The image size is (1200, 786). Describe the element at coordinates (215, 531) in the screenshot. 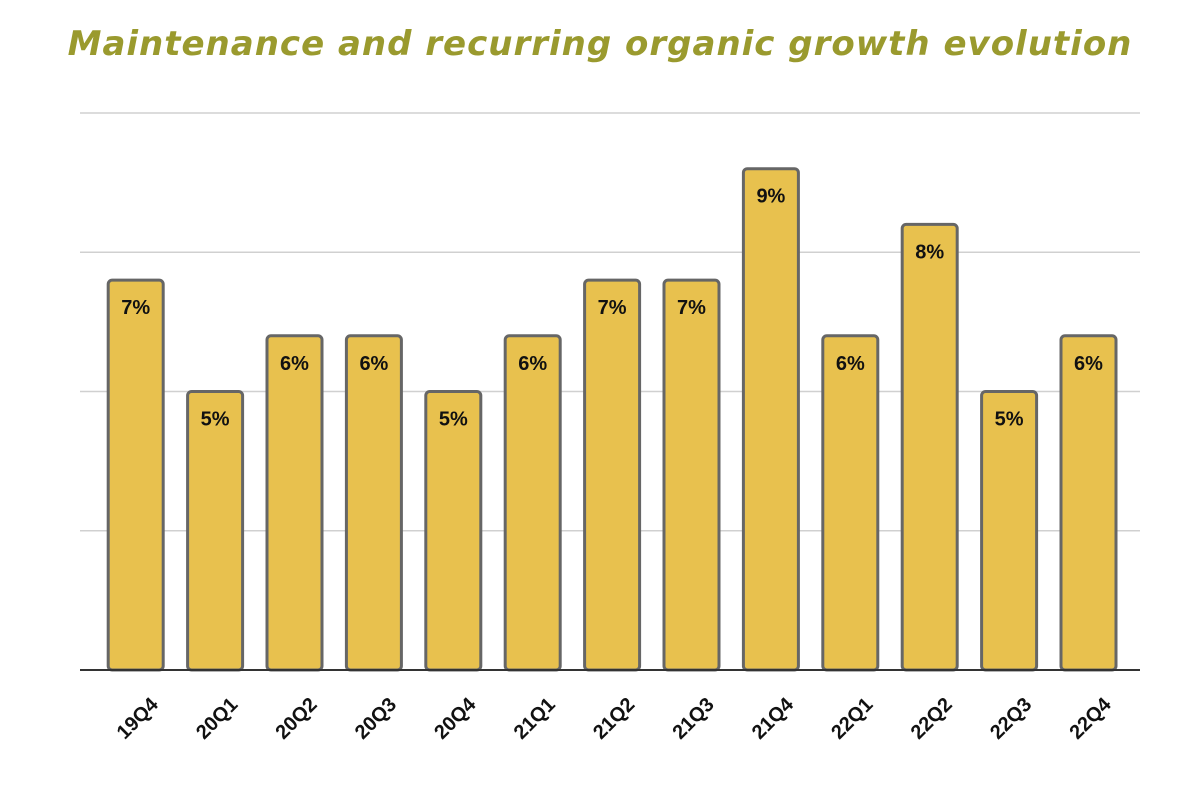

I see `bar-20Q1` at that location.